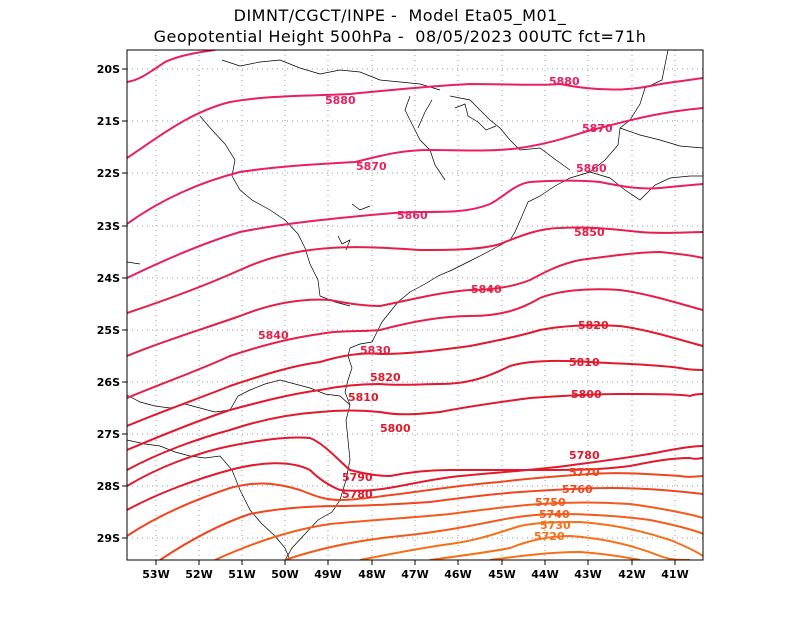  Describe the element at coordinates (108, 226) in the screenshot. I see `lat-tick-label: 23S` at that location.